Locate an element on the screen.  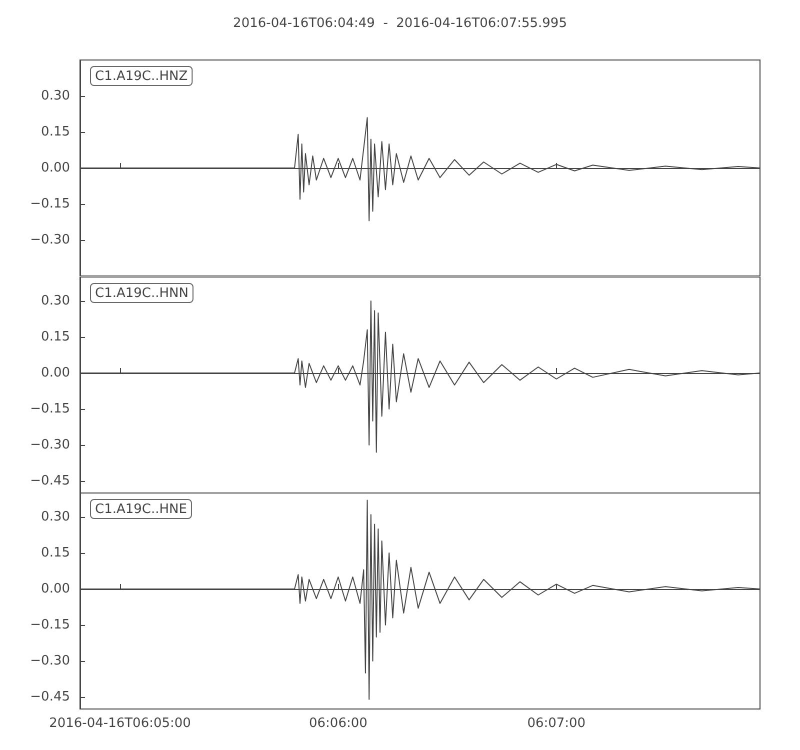
x-tick-label: 06:06:00 is located at coordinates (338, 723).